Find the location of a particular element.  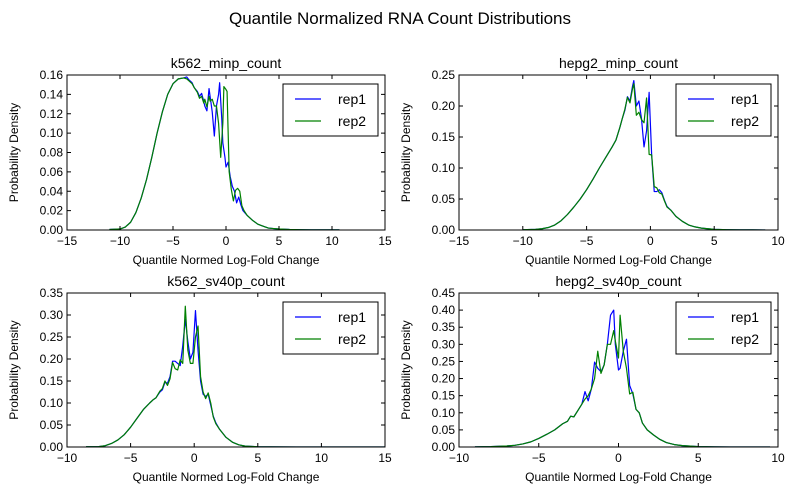

subplot-title: k562_sv40p_count is located at coordinates (226, 281).